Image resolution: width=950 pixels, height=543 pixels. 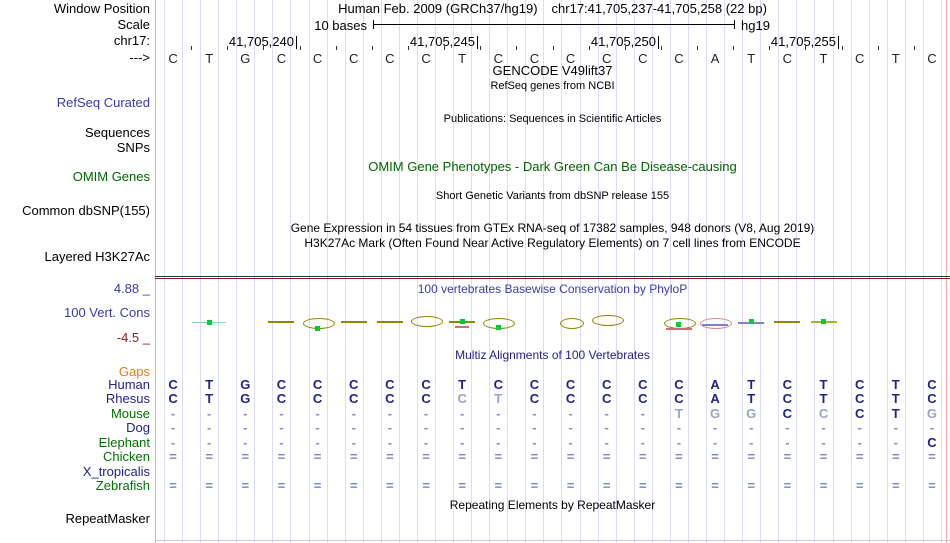 I want to click on track-label-refseq-curated: RefSeq Curated, so click(x=103, y=102).